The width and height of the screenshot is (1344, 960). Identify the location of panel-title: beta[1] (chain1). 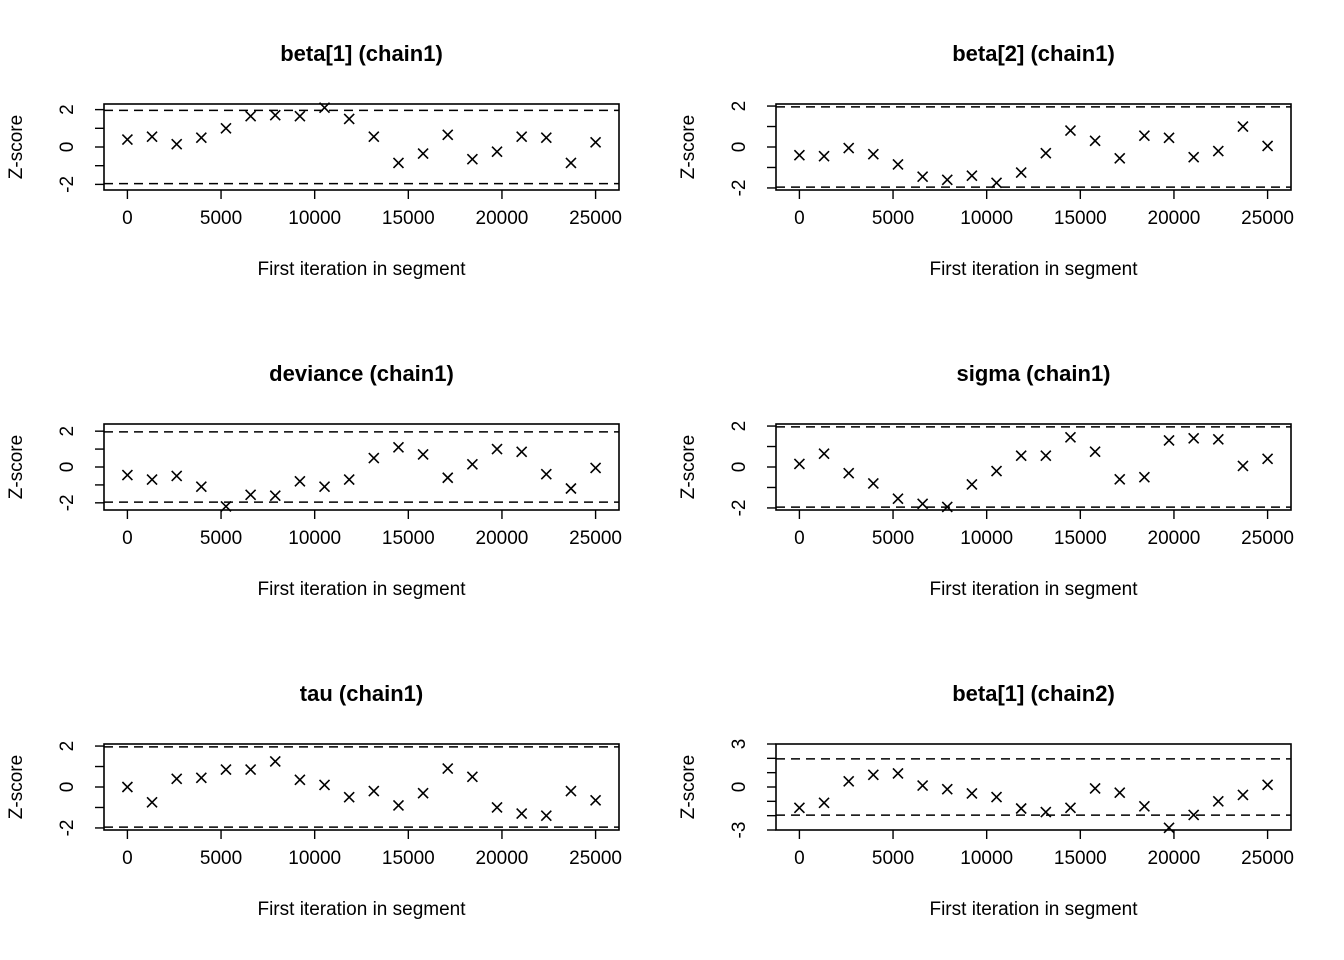
(361, 53).